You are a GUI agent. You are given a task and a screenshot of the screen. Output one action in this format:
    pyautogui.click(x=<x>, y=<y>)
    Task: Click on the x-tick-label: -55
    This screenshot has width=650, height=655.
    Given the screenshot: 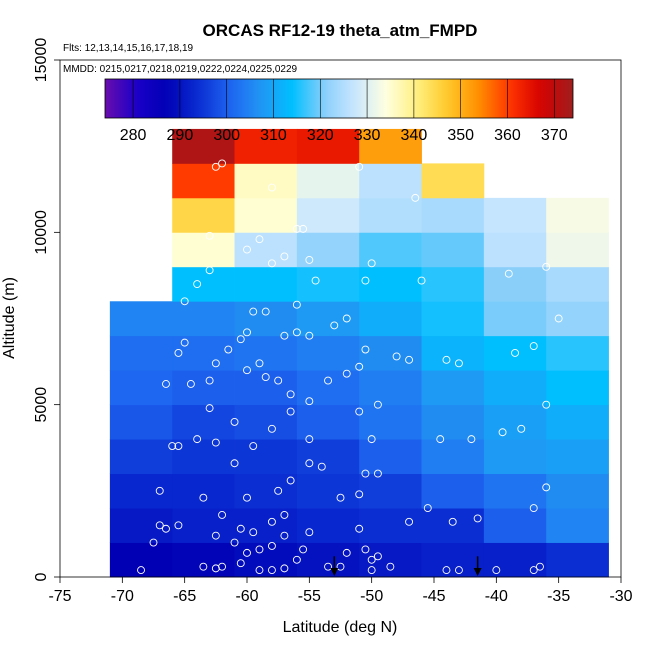 What is the action you would take?
    pyautogui.click(x=309, y=596)
    